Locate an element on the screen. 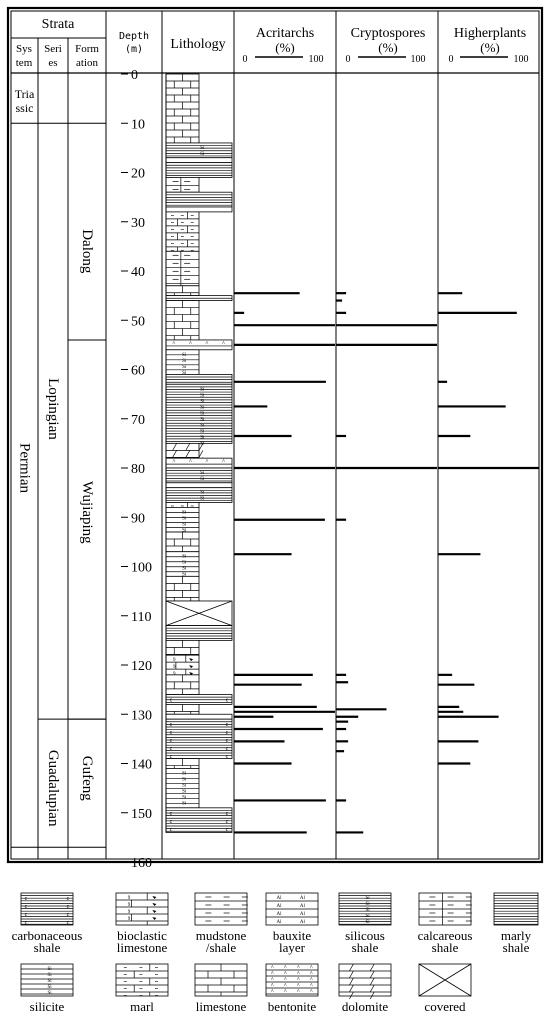 The image size is (550, 1021). depth-tick-label: 110 is located at coordinates (141, 617).